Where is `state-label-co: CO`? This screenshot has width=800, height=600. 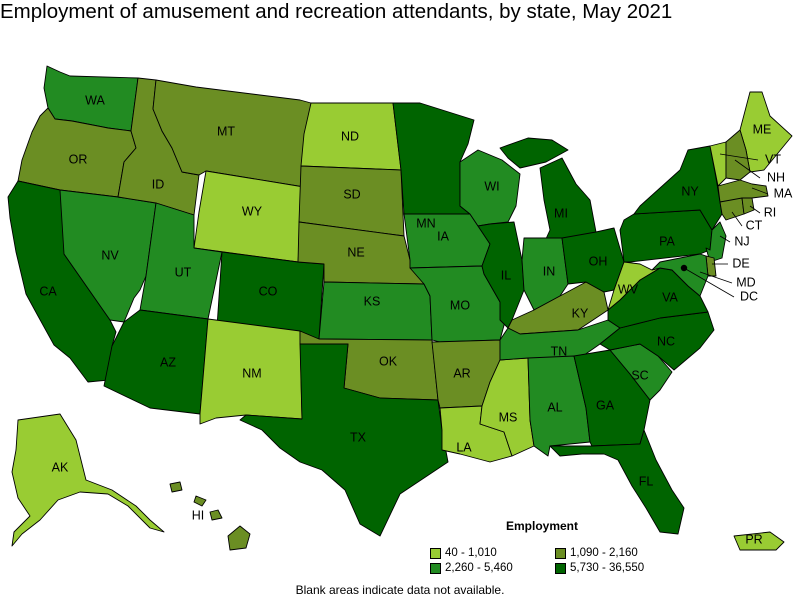 state-label-co: CO is located at coordinates (268, 291).